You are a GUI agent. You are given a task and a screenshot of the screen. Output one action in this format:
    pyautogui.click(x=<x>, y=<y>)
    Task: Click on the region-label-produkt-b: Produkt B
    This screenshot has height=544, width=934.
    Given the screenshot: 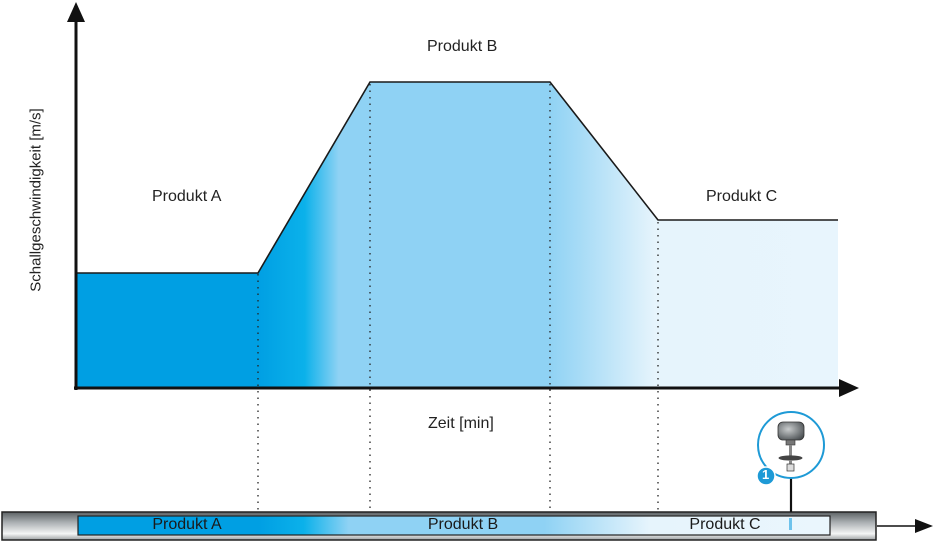 What is the action you would take?
    pyautogui.click(x=462, y=46)
    